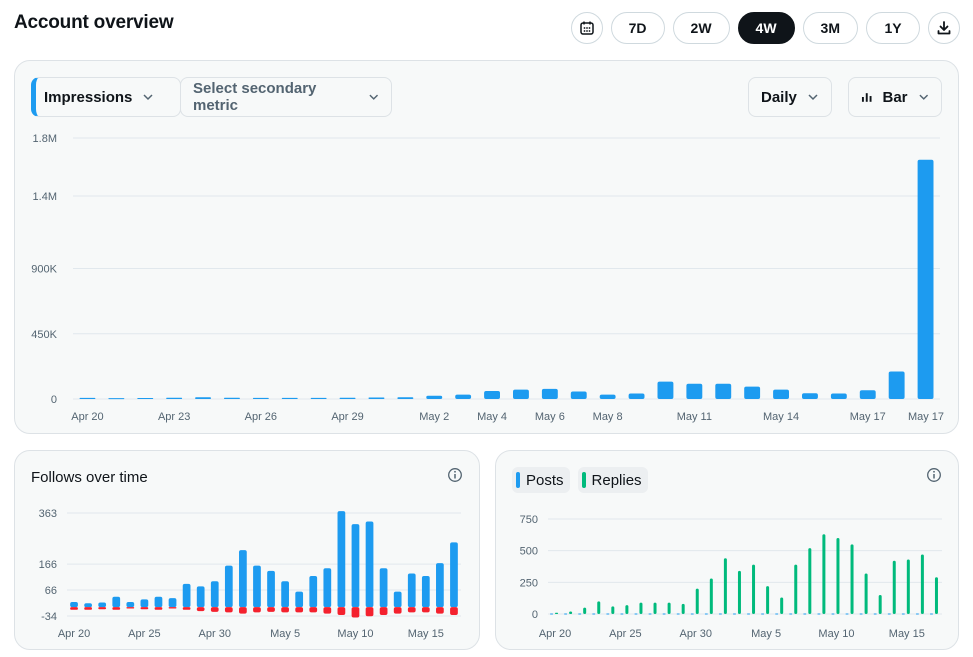  What do you see at coordinates (694, 417) in the screenshot?
I see `x-tick-label: May 11` at bounding box center [694, 417].